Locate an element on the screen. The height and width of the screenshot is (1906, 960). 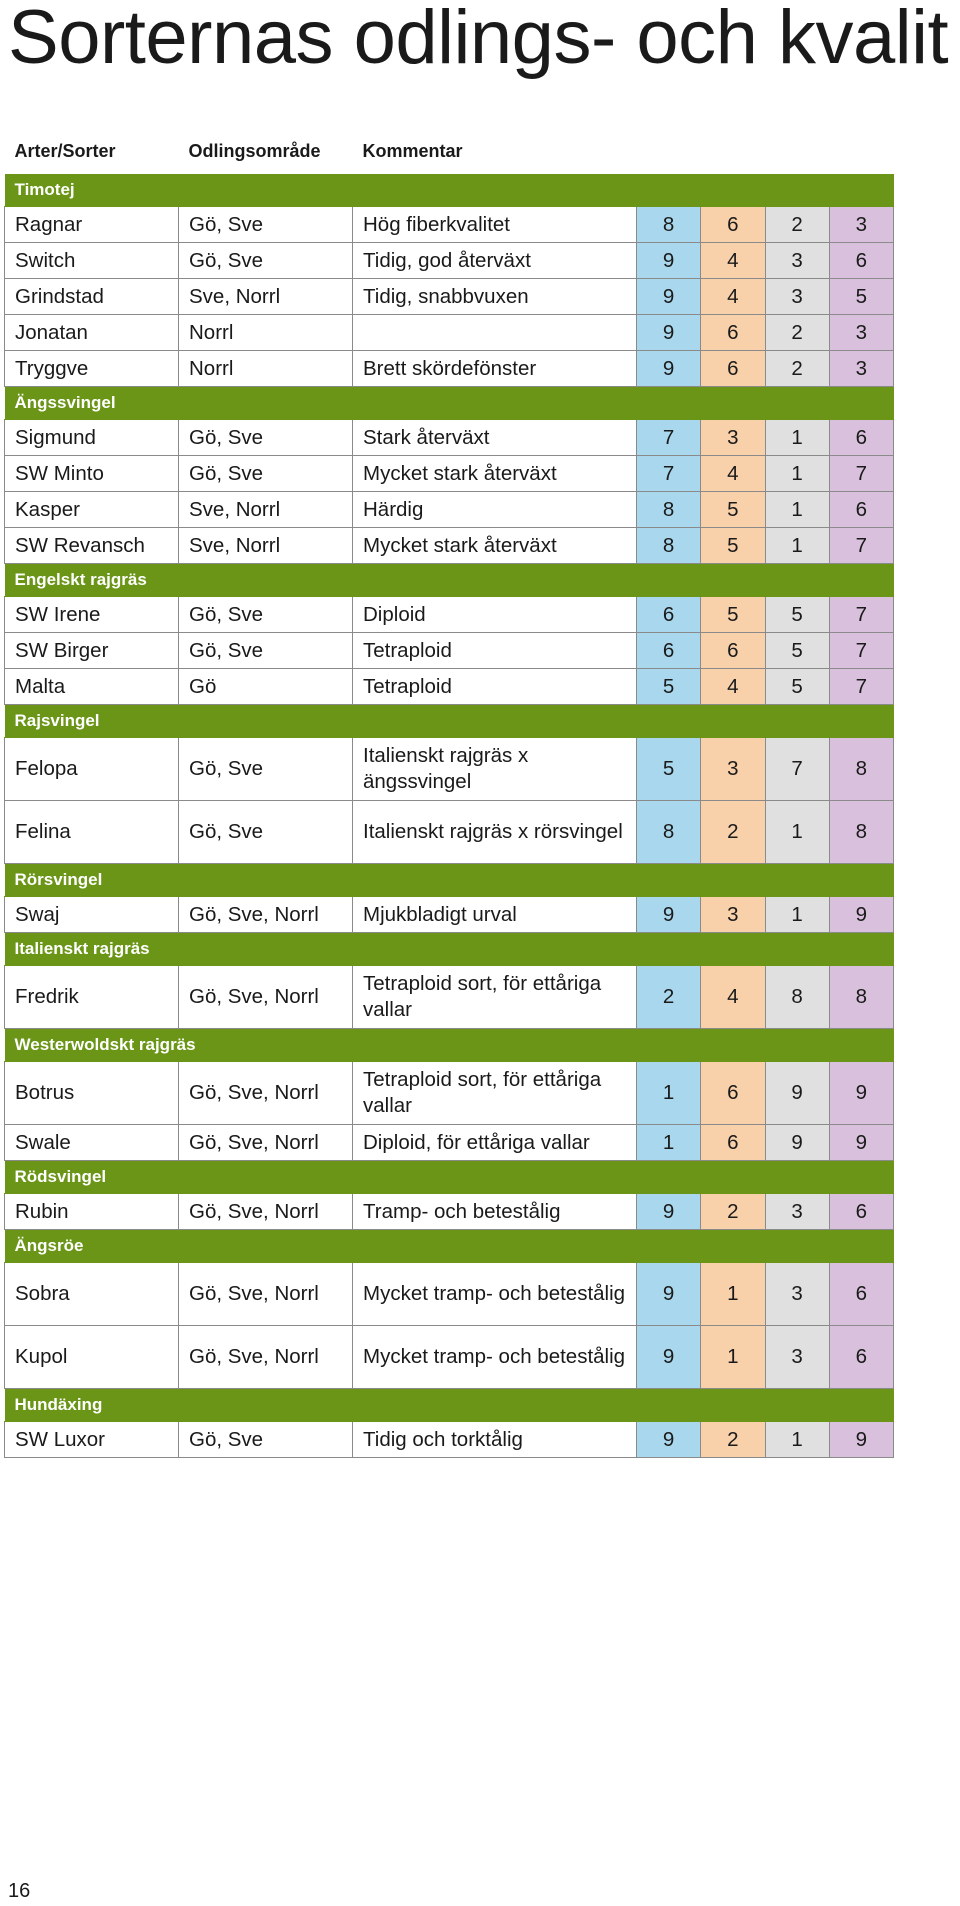
value-cell-2: 3 is located at coordinates (733, 769).